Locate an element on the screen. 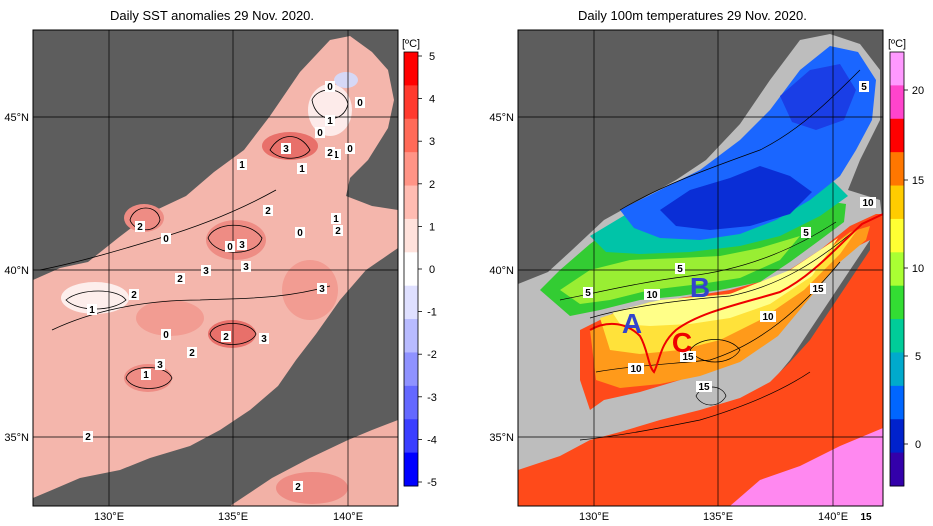 This screenshot has height=526, width=933. cold-core-area is located at coordinates (736, 198).